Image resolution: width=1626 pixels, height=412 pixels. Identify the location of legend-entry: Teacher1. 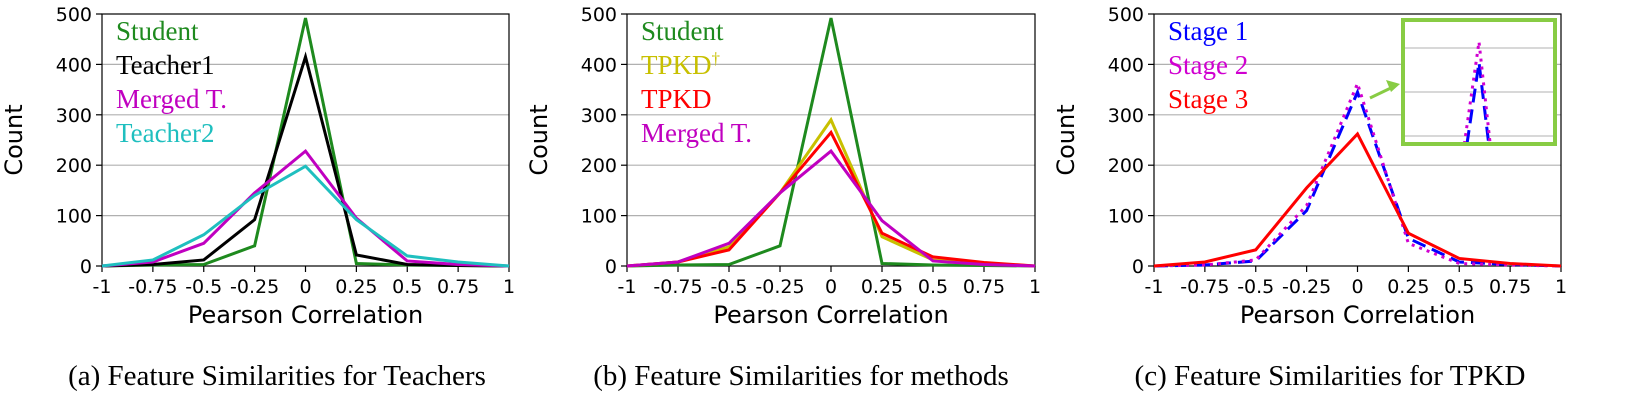
(165, 65).